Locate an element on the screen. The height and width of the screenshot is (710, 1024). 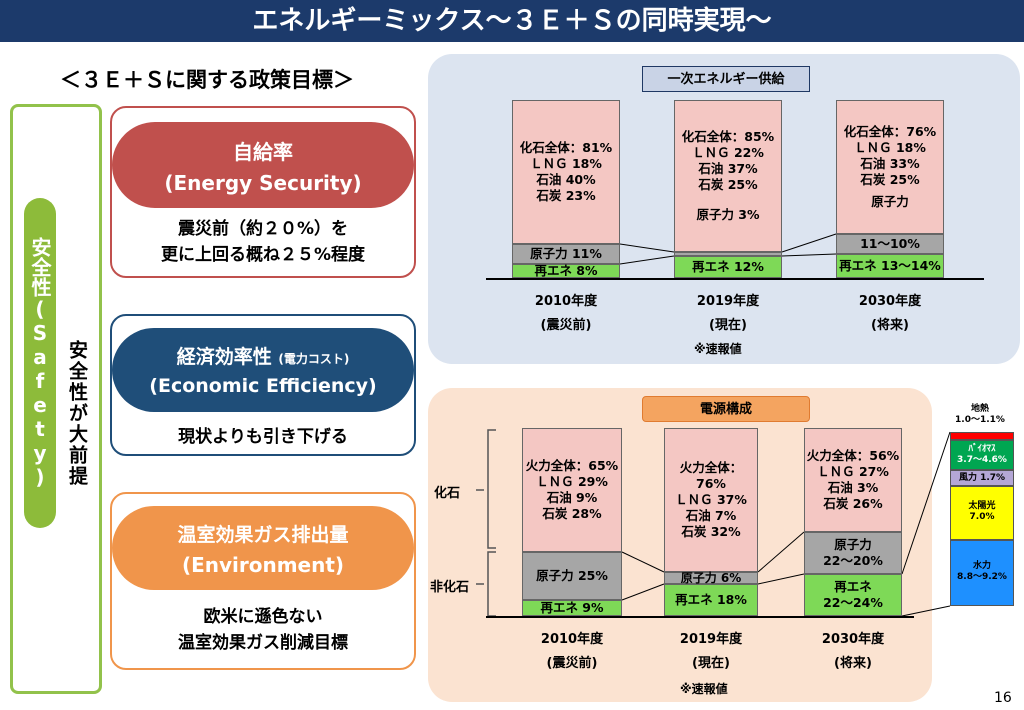
policy-subtitle: (Economic Efficiency) is located at coordinates (263, 386).